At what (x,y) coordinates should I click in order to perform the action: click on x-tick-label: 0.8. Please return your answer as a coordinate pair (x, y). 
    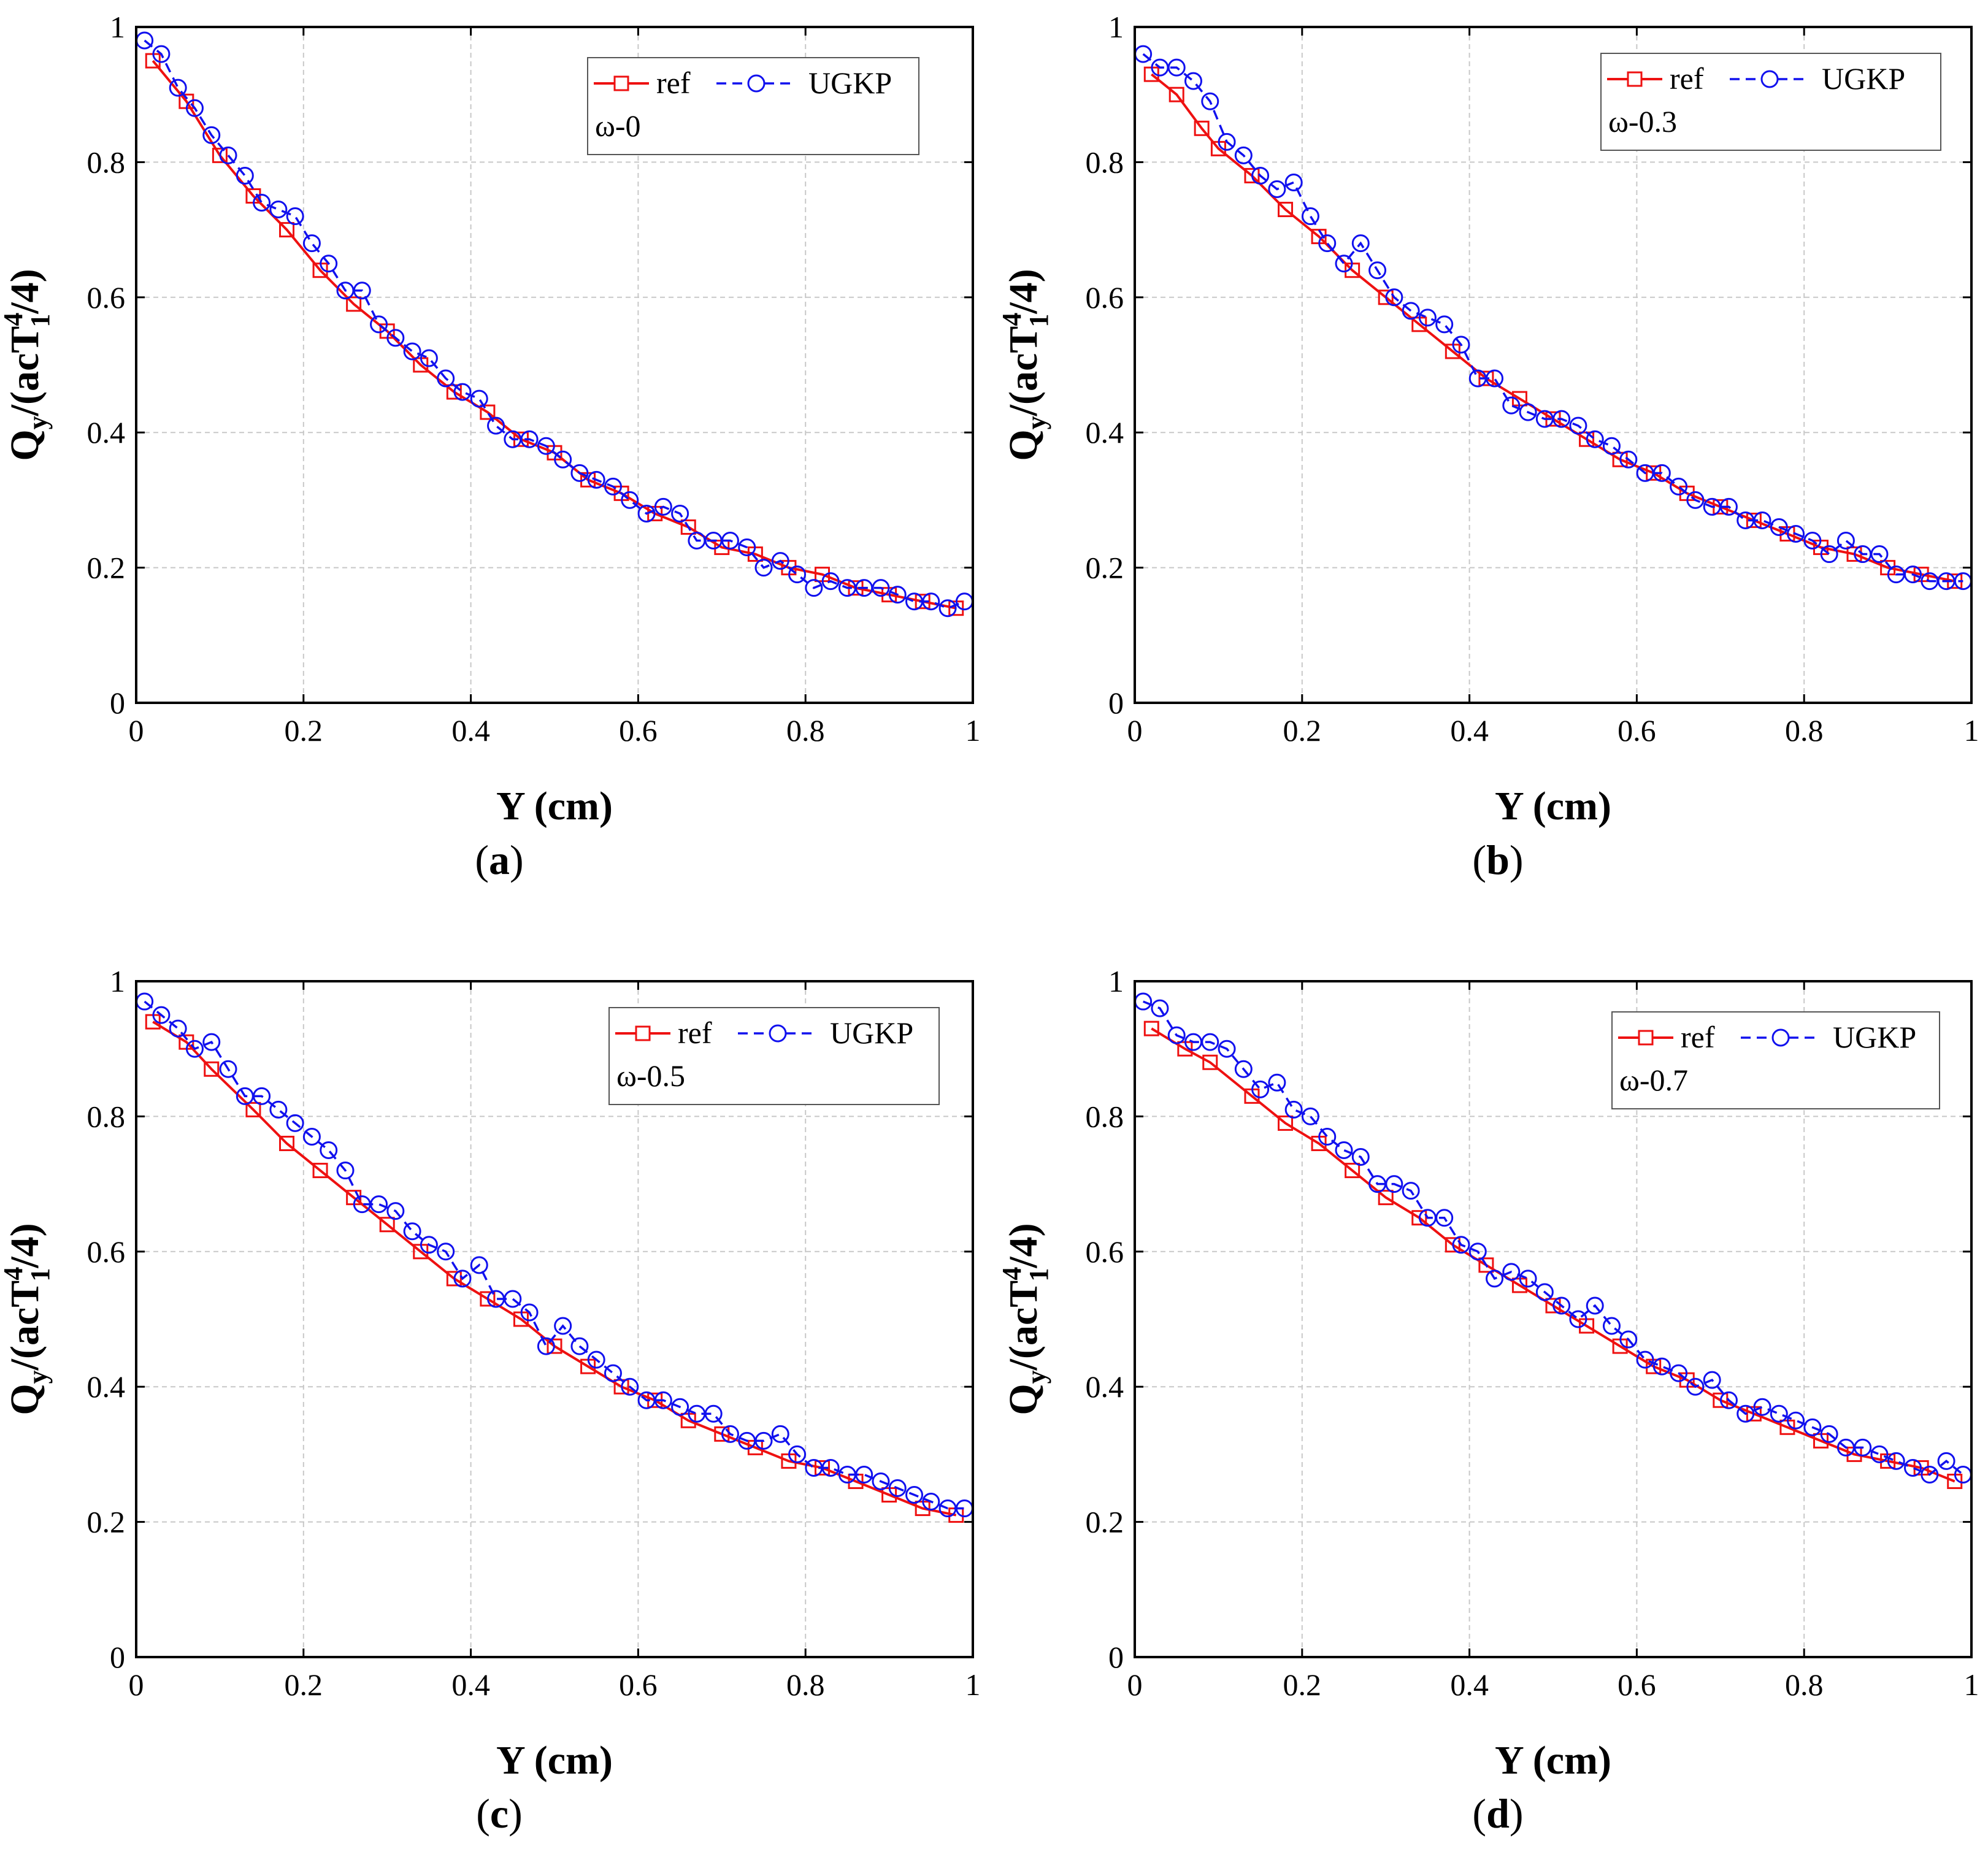
    Looking at the image, I should click on (1804, 730).